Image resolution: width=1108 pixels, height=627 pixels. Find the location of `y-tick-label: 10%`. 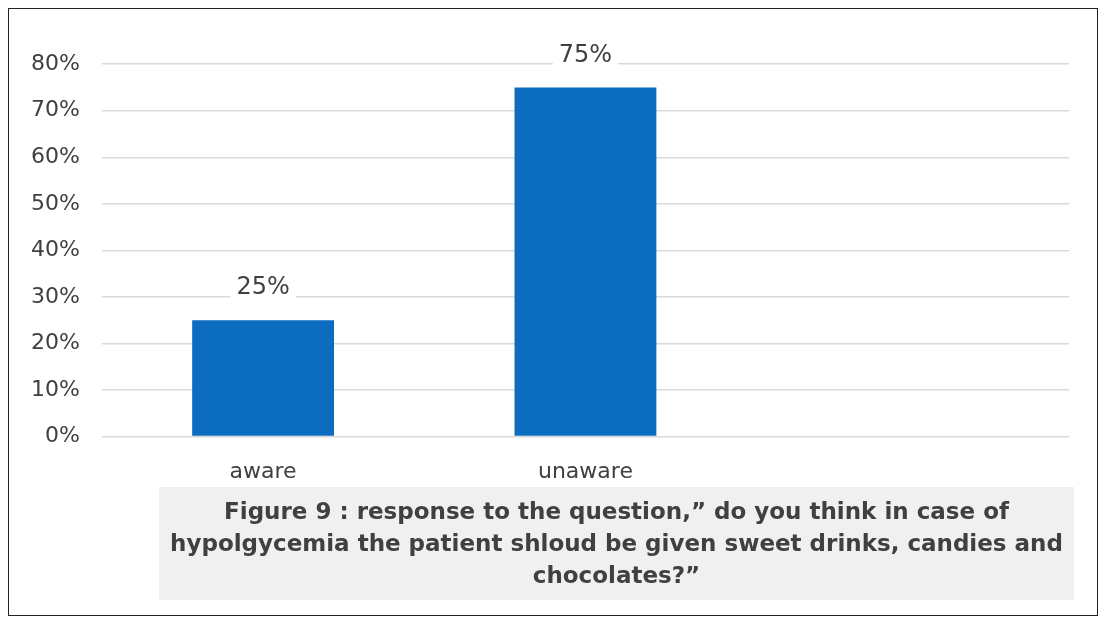

y-tick-label: 10% is located at coordinates (55, 388).